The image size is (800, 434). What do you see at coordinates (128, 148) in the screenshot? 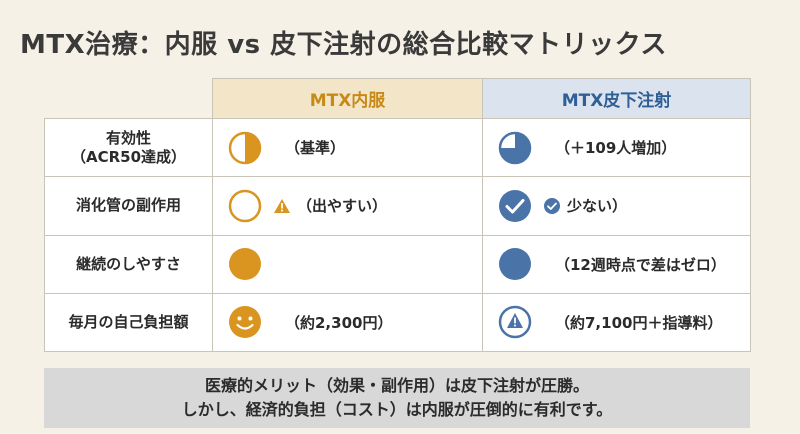
I see `row-label-efficacy: 有効性 （ACR50達成）` at bounding box center [128, 148].